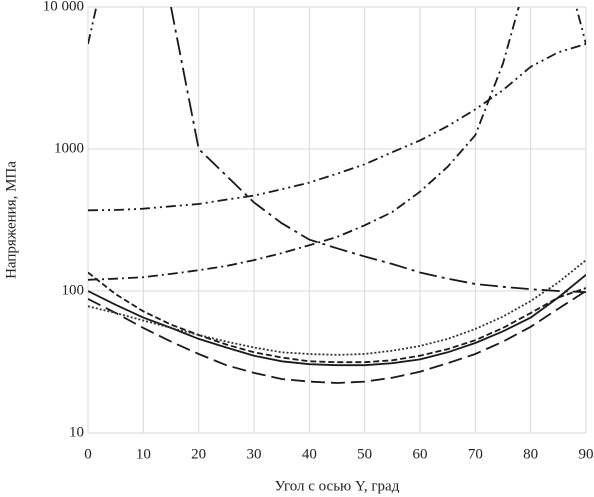  Describe the element at coordinates (198, 454) in the screenshot. I see `x-tick-label: 20` at that location.